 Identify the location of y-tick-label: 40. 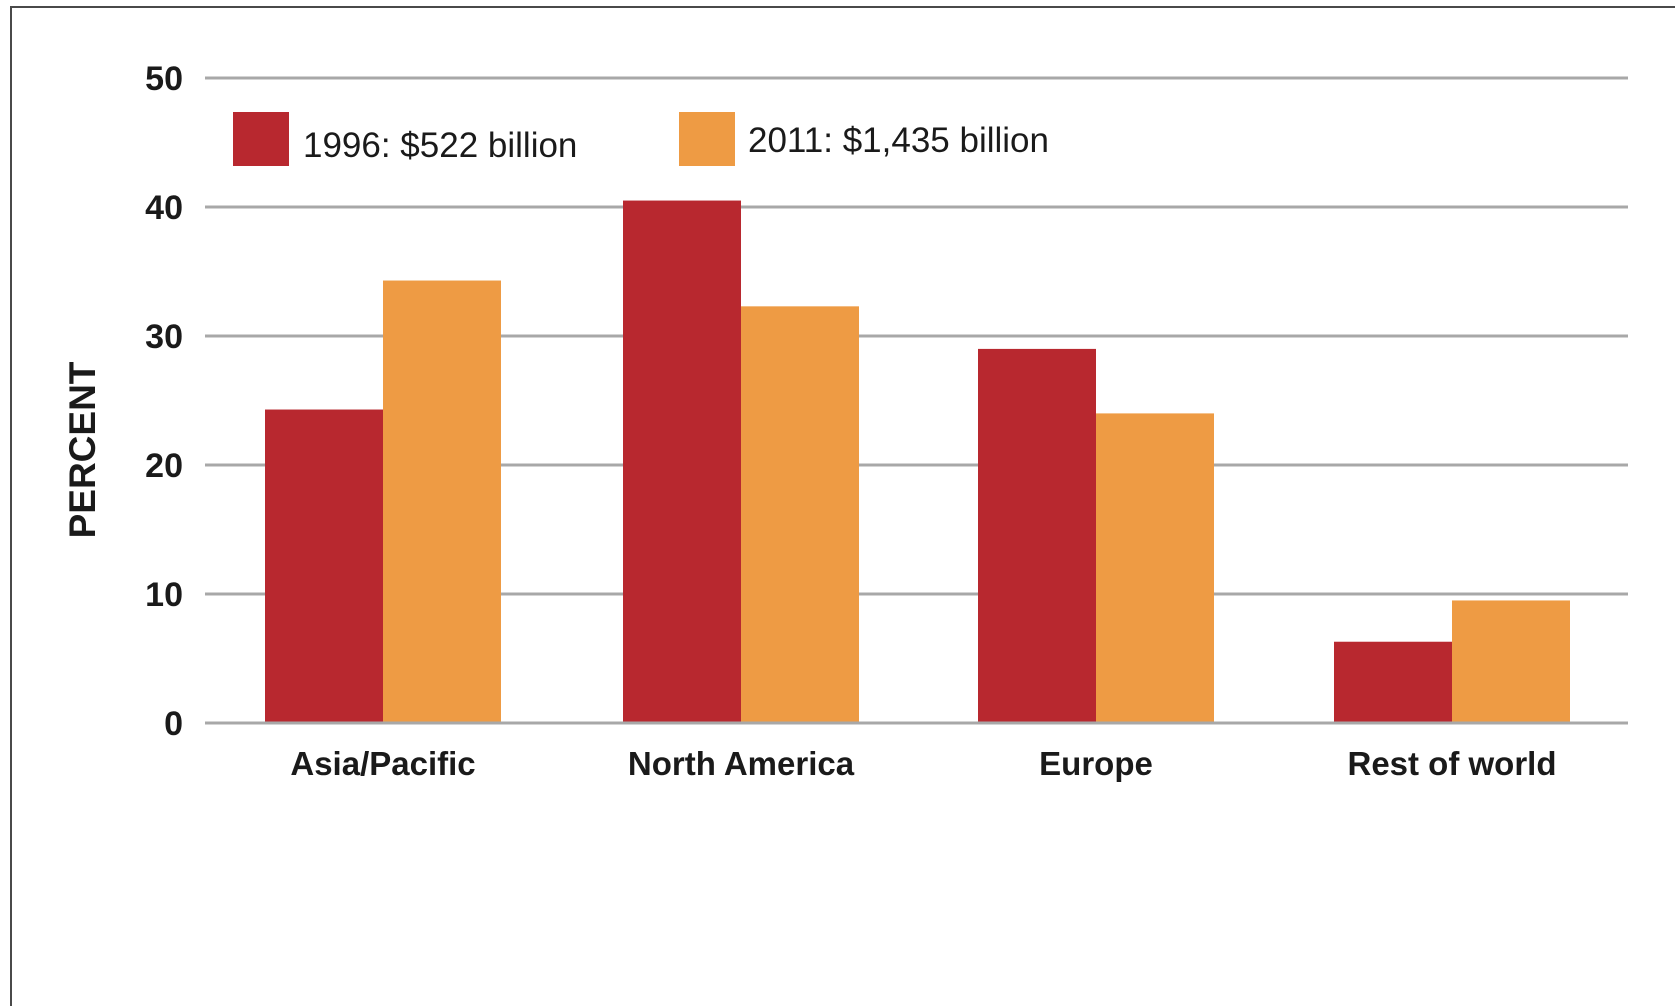
(164, 208).